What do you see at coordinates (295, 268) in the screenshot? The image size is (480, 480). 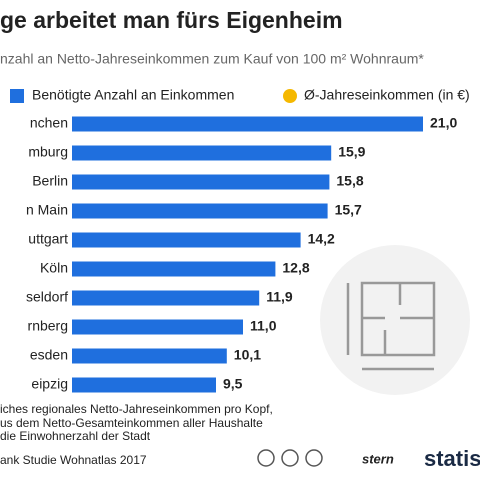 I see `value-label: 12,8` at bounding box center [295, 268].